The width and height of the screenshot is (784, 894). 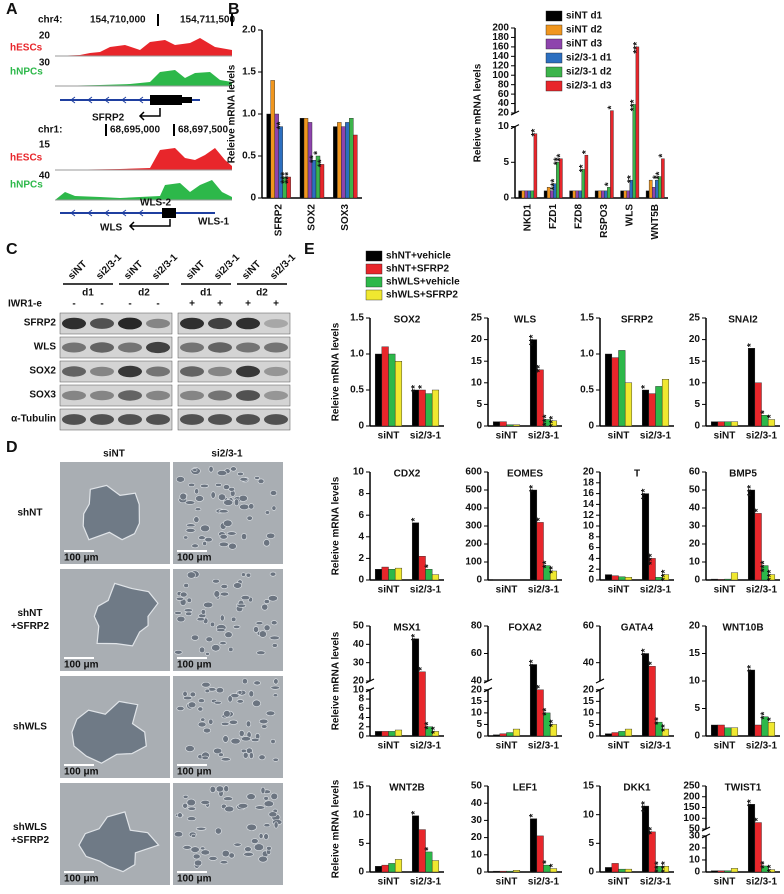 What do you see at coordinates (26, 185) in the screenshot?
I see `track-label: hNPCs` at bounding box center [26, 185].